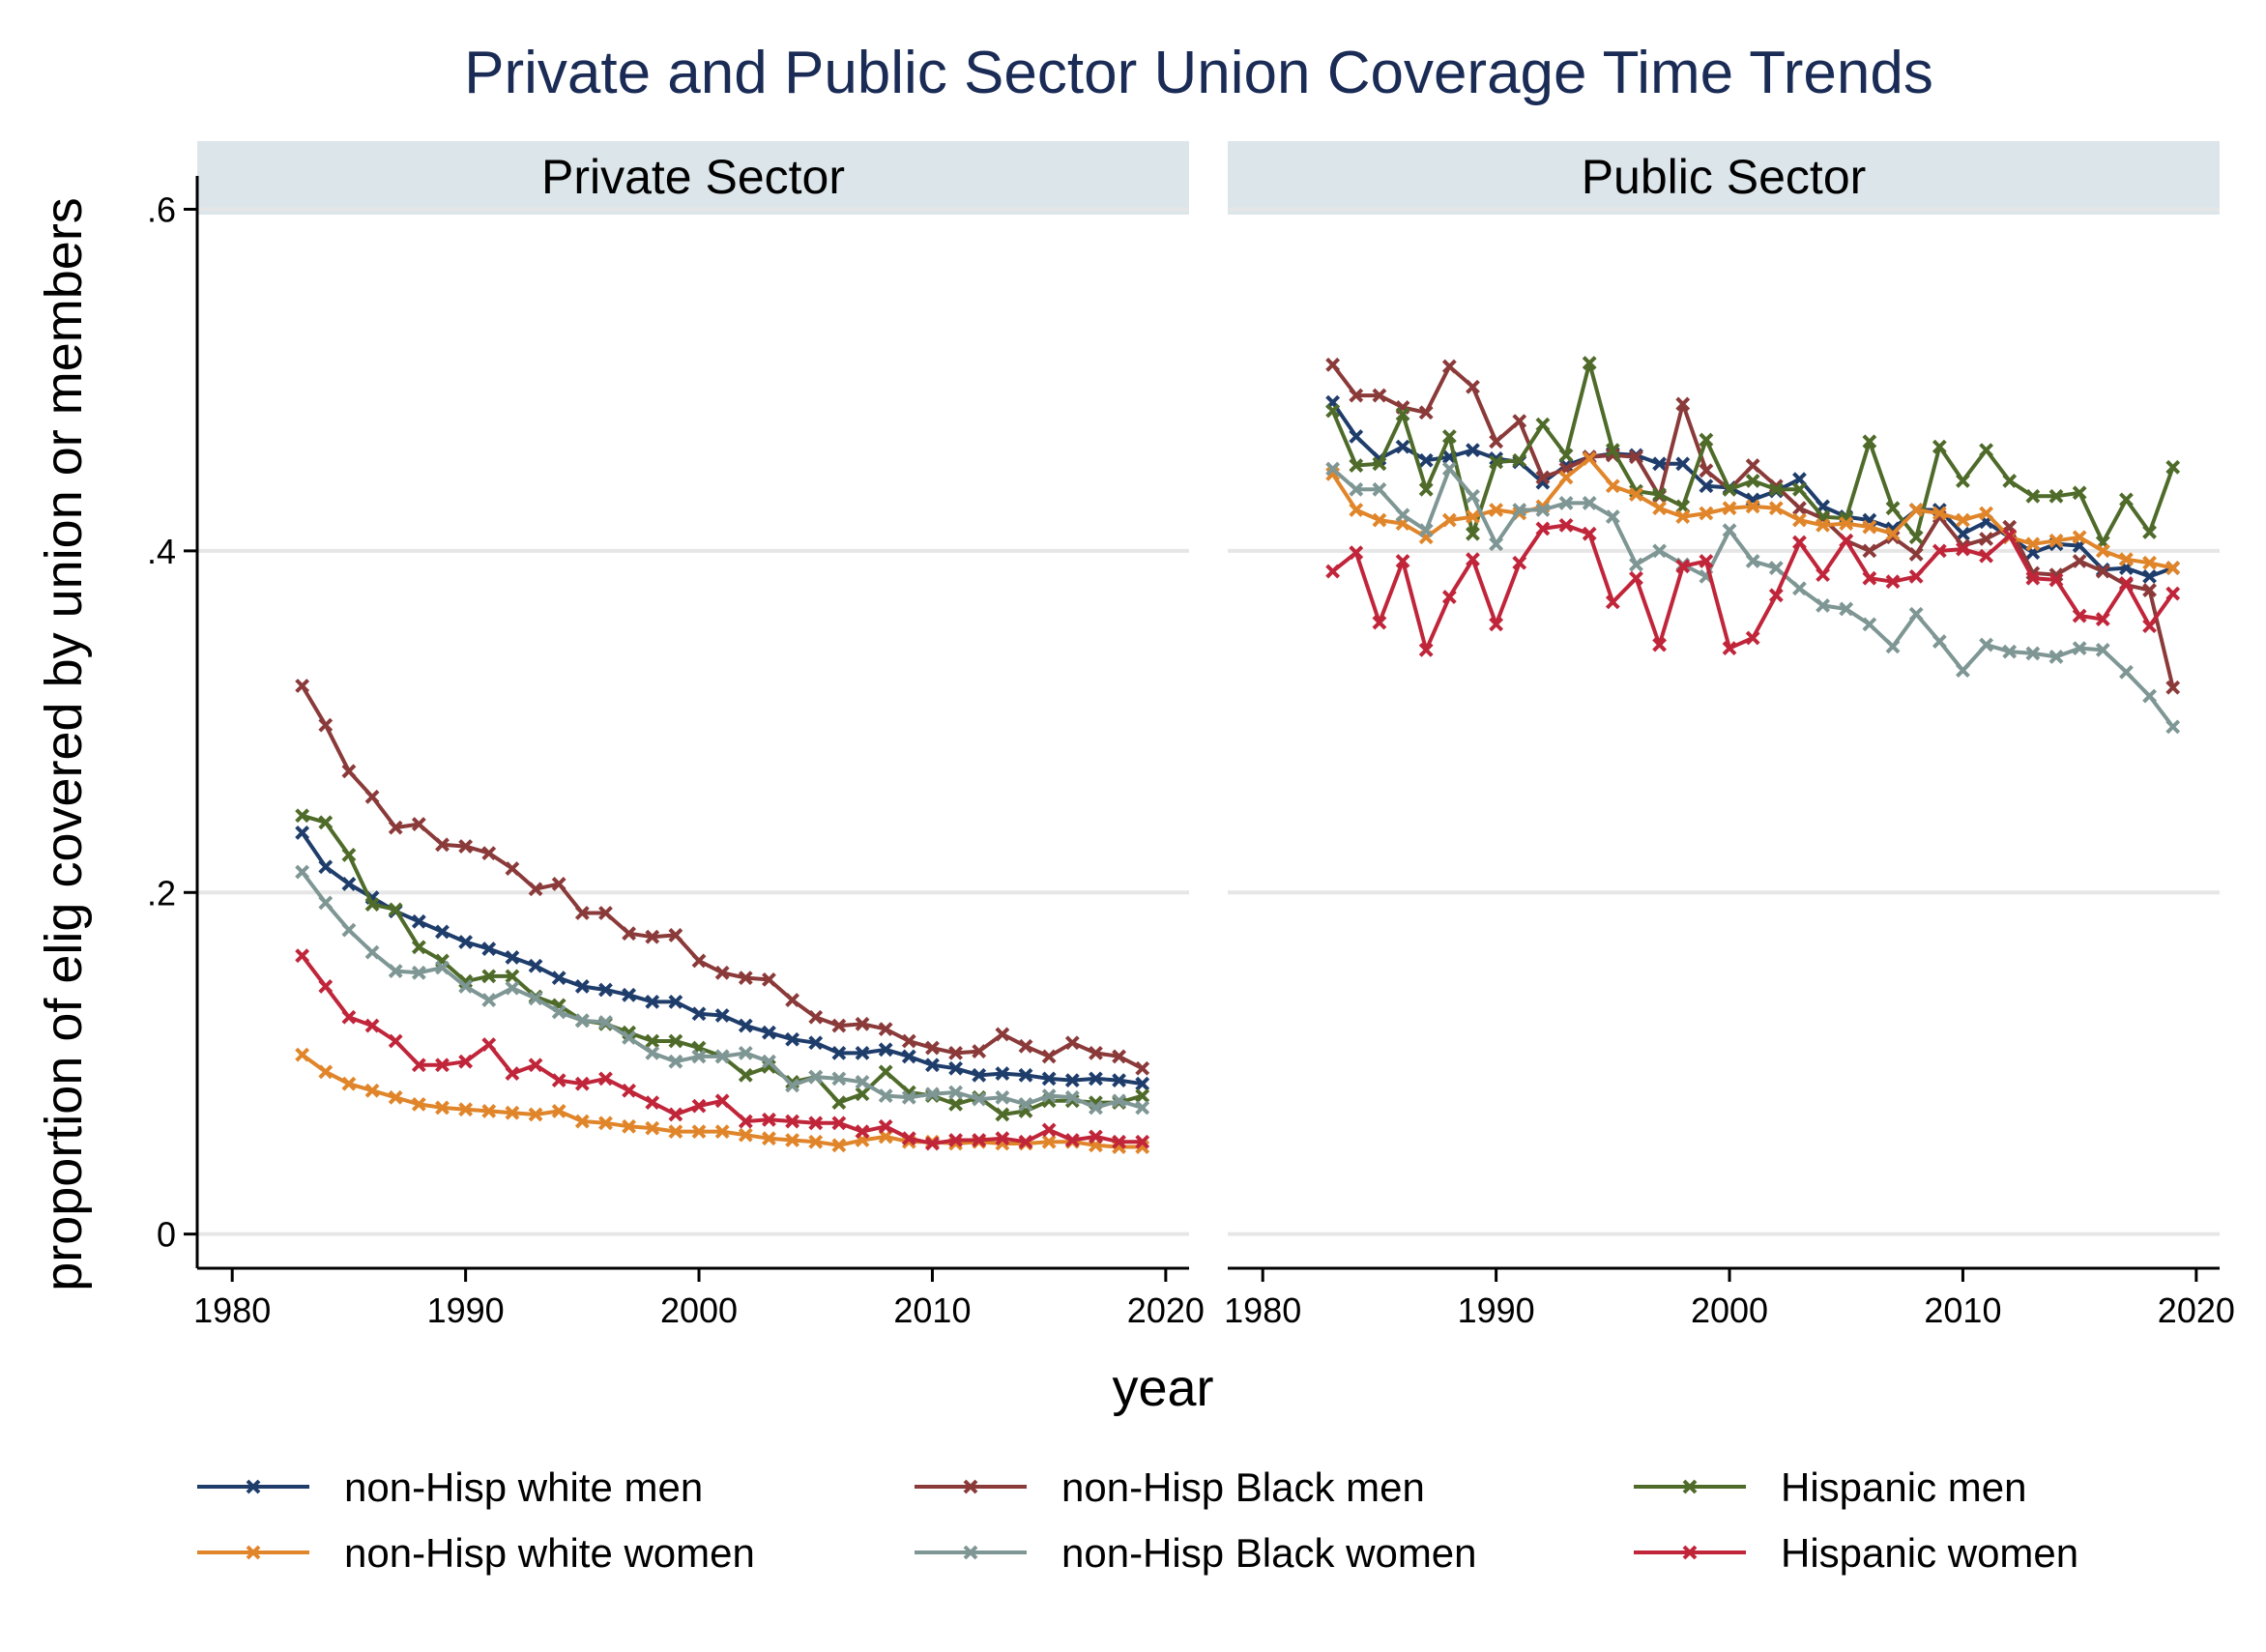 The image size is (2266, 1652). What do you see at coordinates (699, 1310) in the screenshot?
I see `x-tick-label: 2000` at bounding box center [699, 1310].